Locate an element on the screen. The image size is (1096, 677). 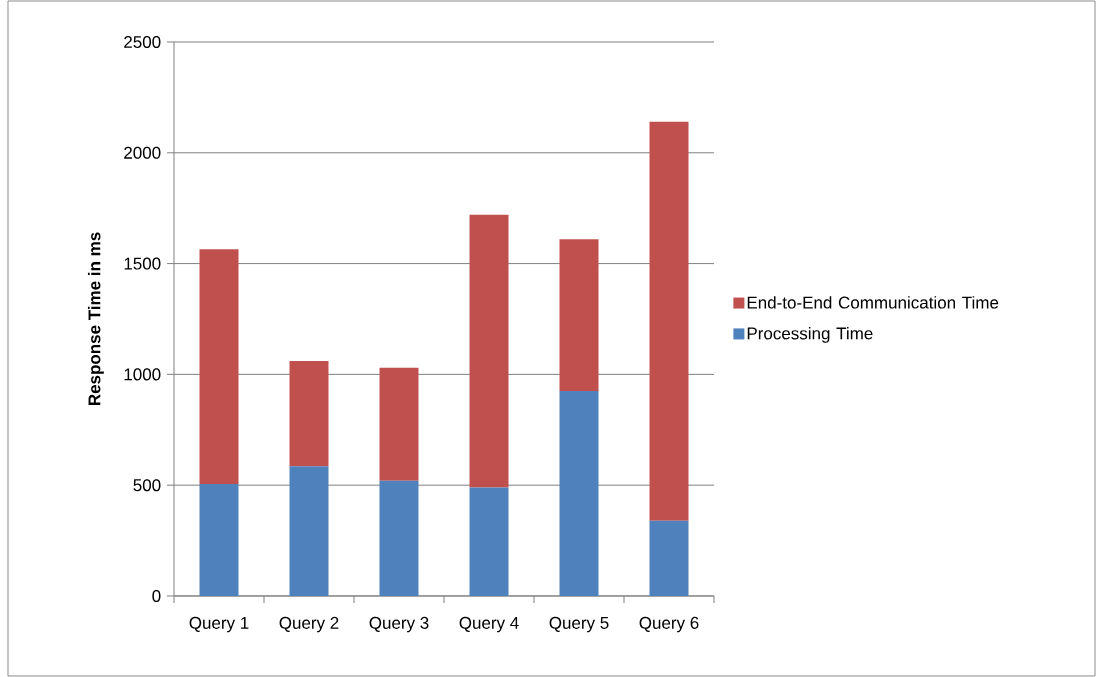
y-tick-label: 0 is located at coordinates (156, 596).